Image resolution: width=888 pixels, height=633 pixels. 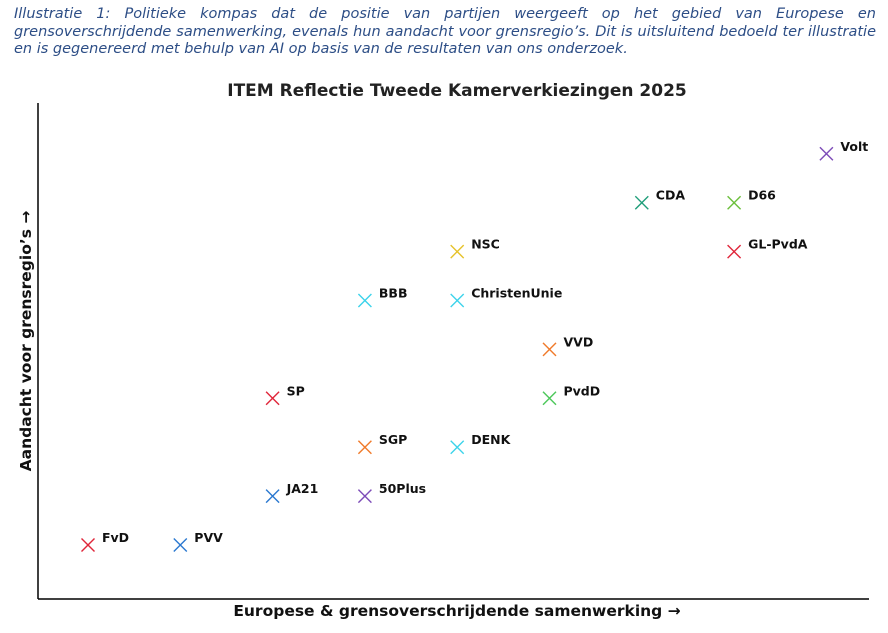 I want to click on point-marker-pvv, so click(x=180, y=545).